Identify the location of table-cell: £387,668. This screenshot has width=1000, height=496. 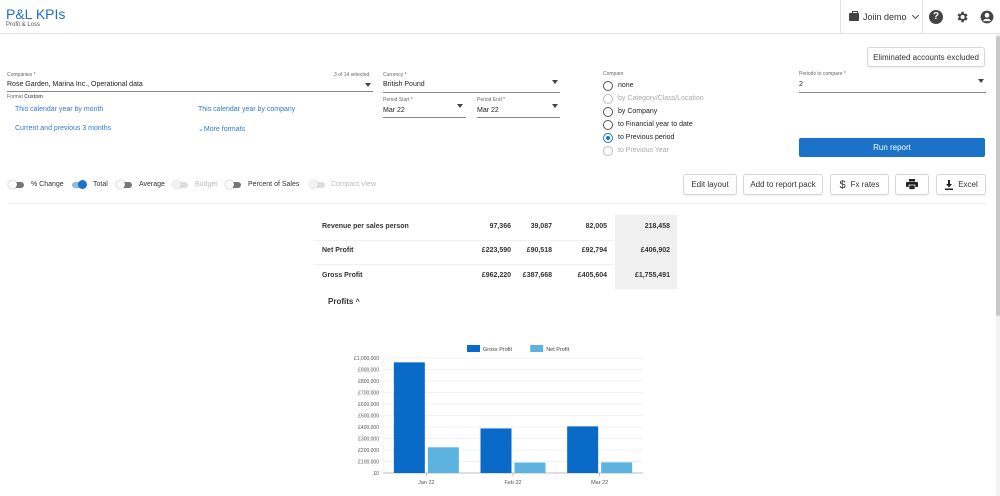
(537, 275).